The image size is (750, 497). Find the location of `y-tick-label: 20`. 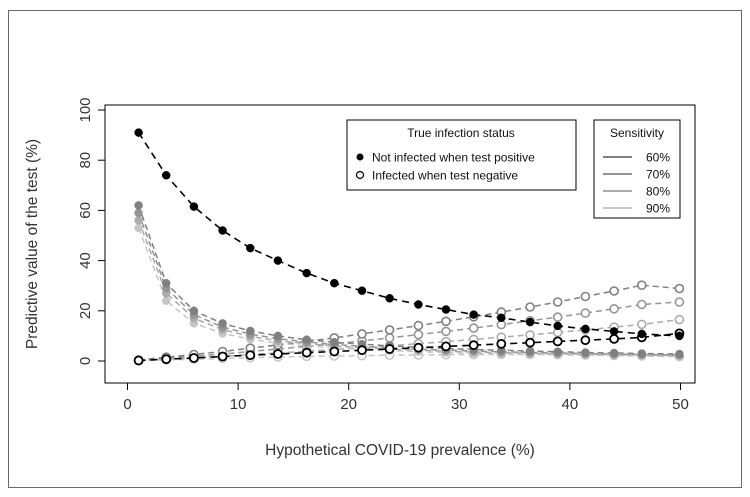

y-tick-label: 20 is located at coordinates (85, 310).